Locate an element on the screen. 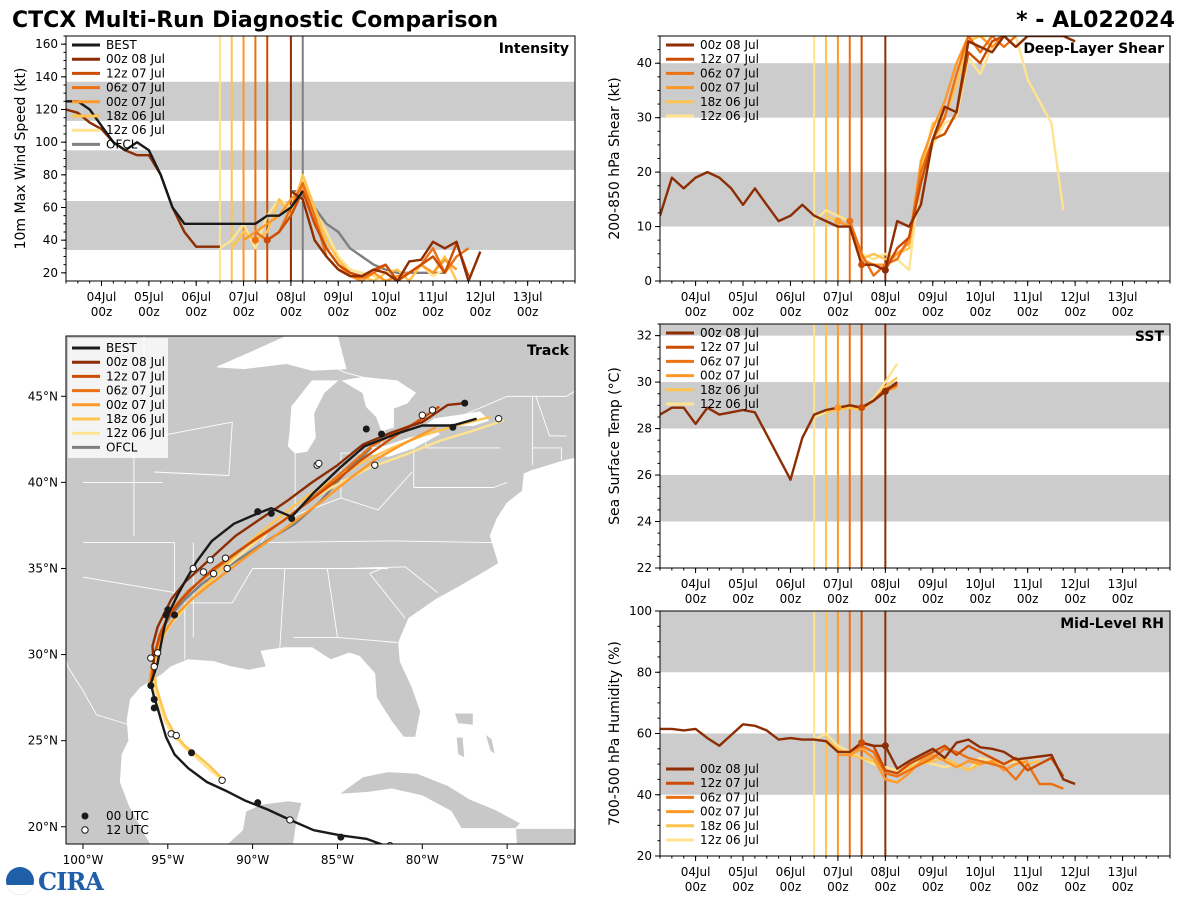 The height and width of the screenshot is (900, 1200). intensity-xtick-label: 09Jul is located at coordinates (338, 297).